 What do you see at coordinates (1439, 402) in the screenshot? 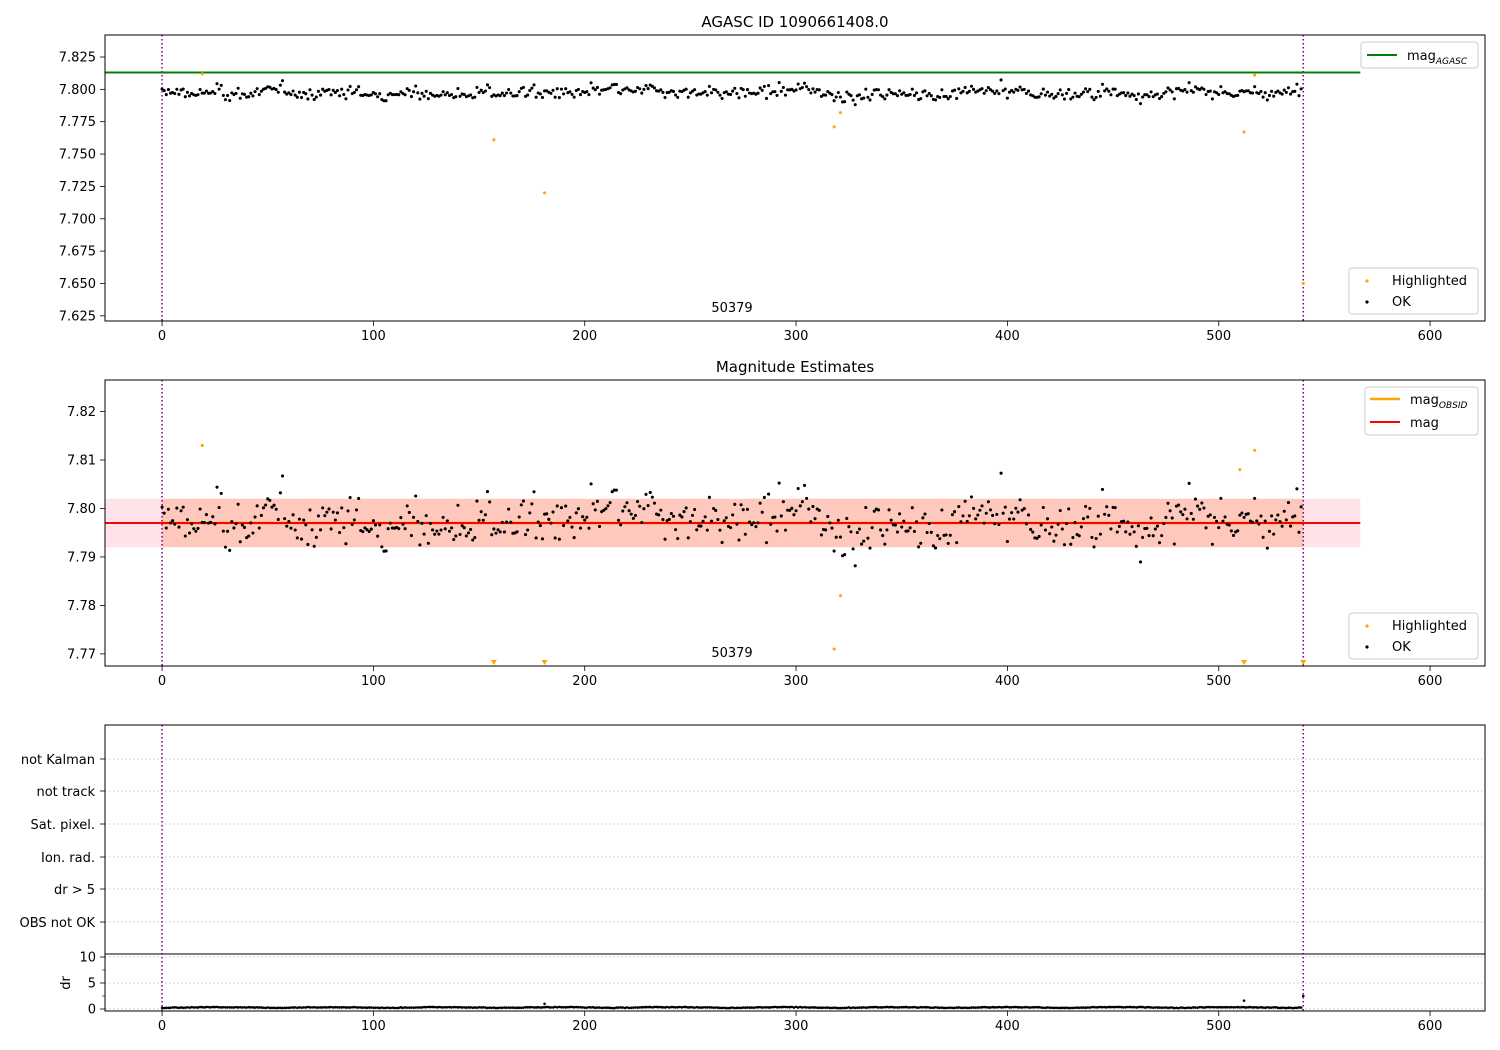
I see `legend-mag-obsid-label: magOBSID` at bounding box center [1439, 402].